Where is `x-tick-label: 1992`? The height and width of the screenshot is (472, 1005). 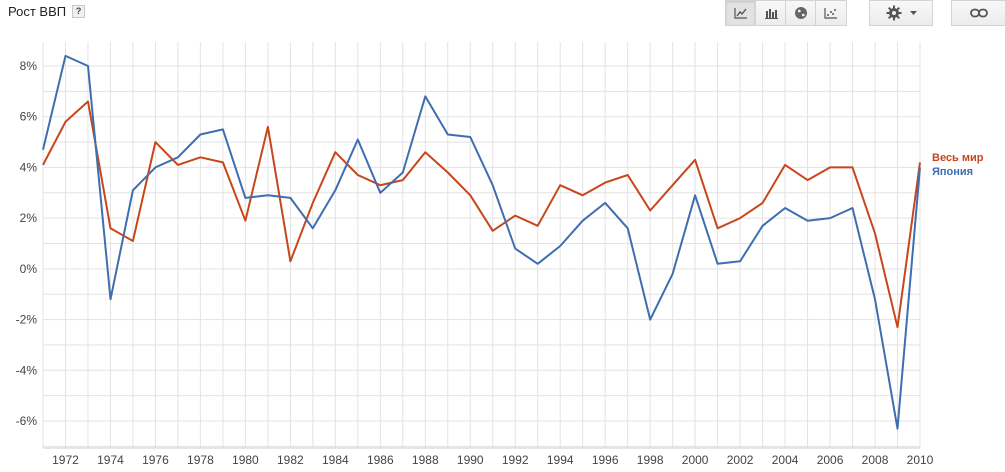
x-tick-label: 1992 is located at coordinates (515, 460).